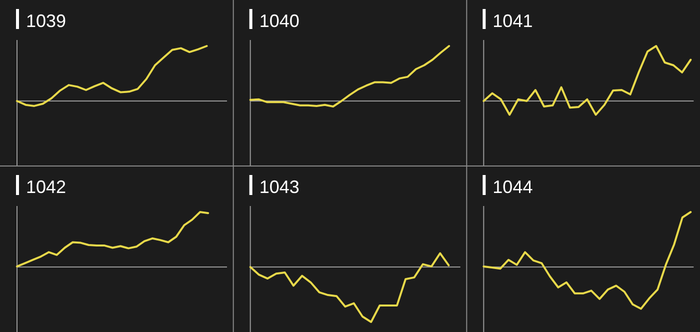  Describe the element at coordinates (279, 21) in the screenshot. I see `chart-title: 1040` at that location.